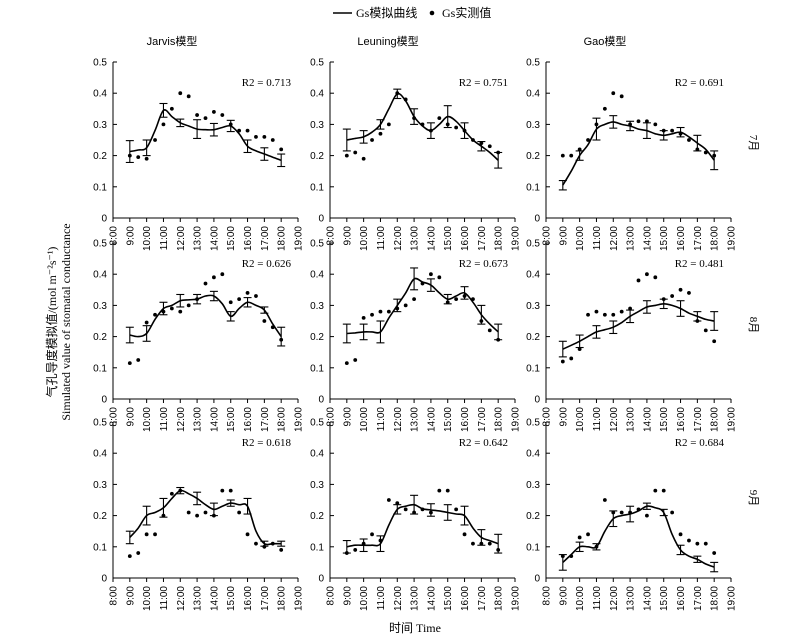 The height and width of the screenshot is (644, 800). Describe the element at coordinates (317, 423) in the screenshot. I see `y-tick-label: 0.5` at that location.